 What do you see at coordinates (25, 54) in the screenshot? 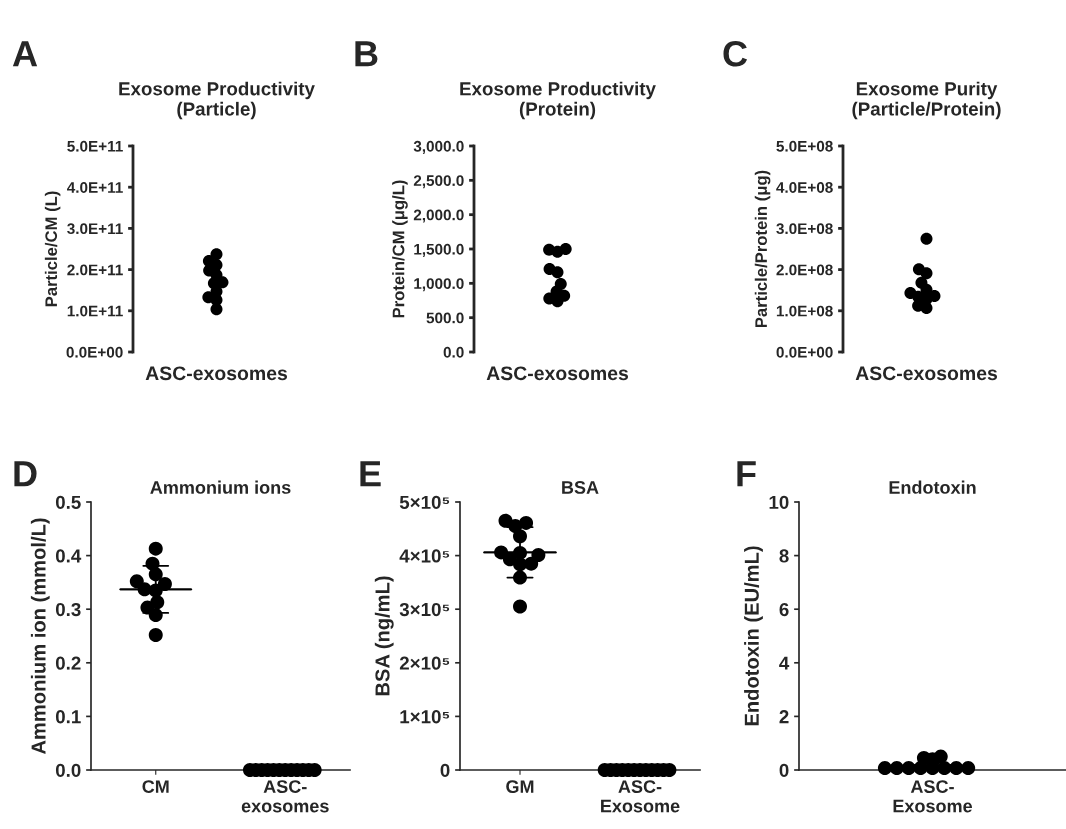
I see `text: A` at bounding box center [25, 54].